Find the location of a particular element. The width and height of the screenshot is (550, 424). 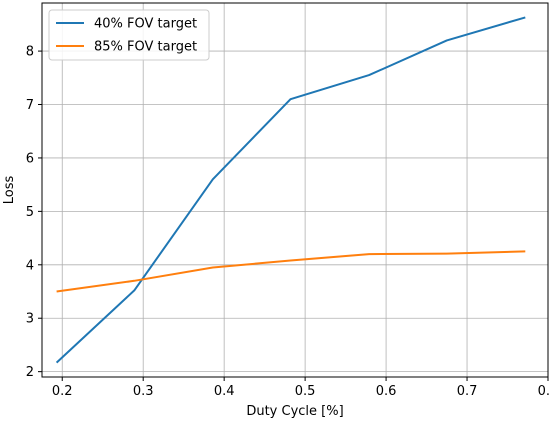

legend-label-85-fov: 85% FOV target is located at coordinates (145, 47).